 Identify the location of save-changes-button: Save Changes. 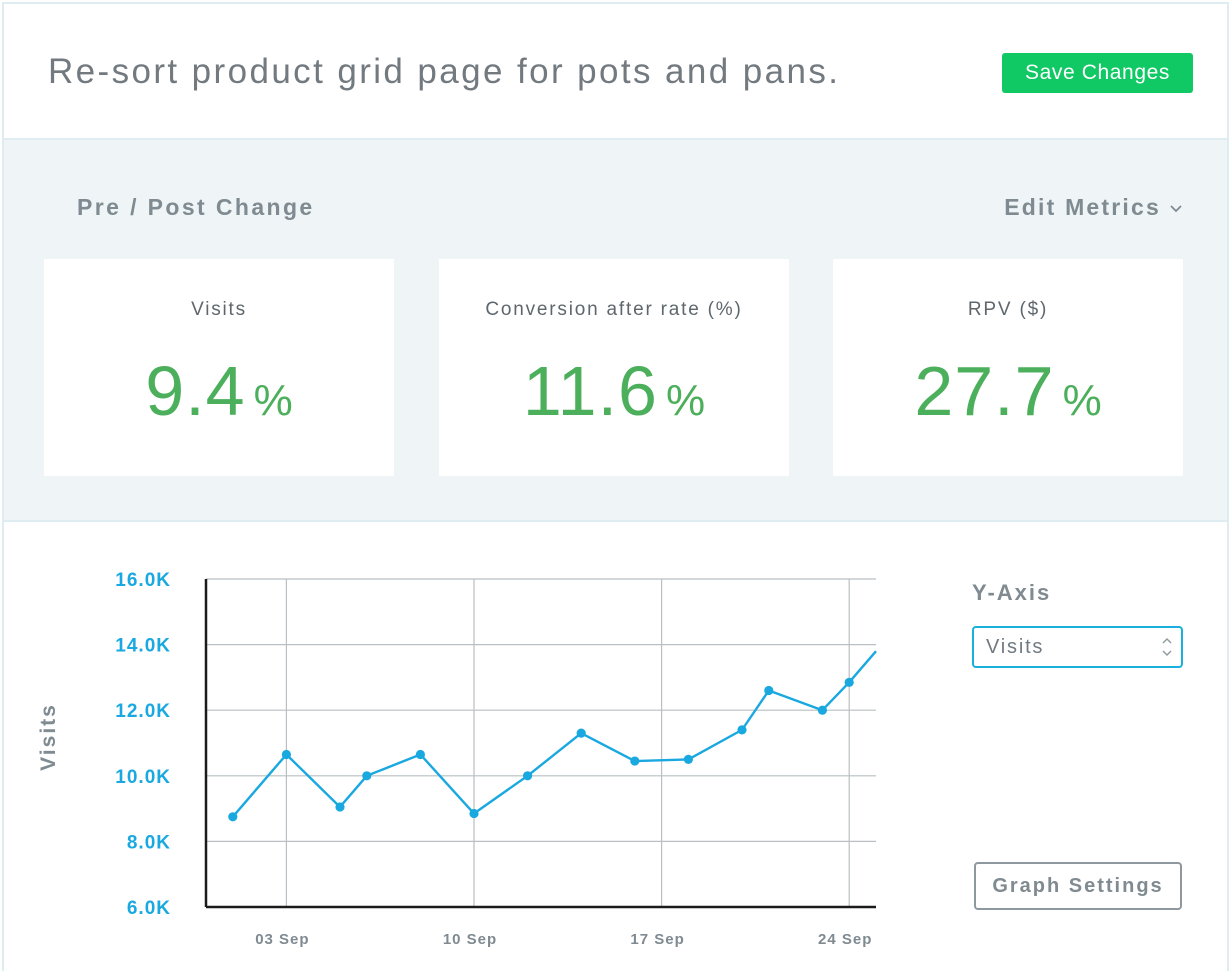
(1097, 73).